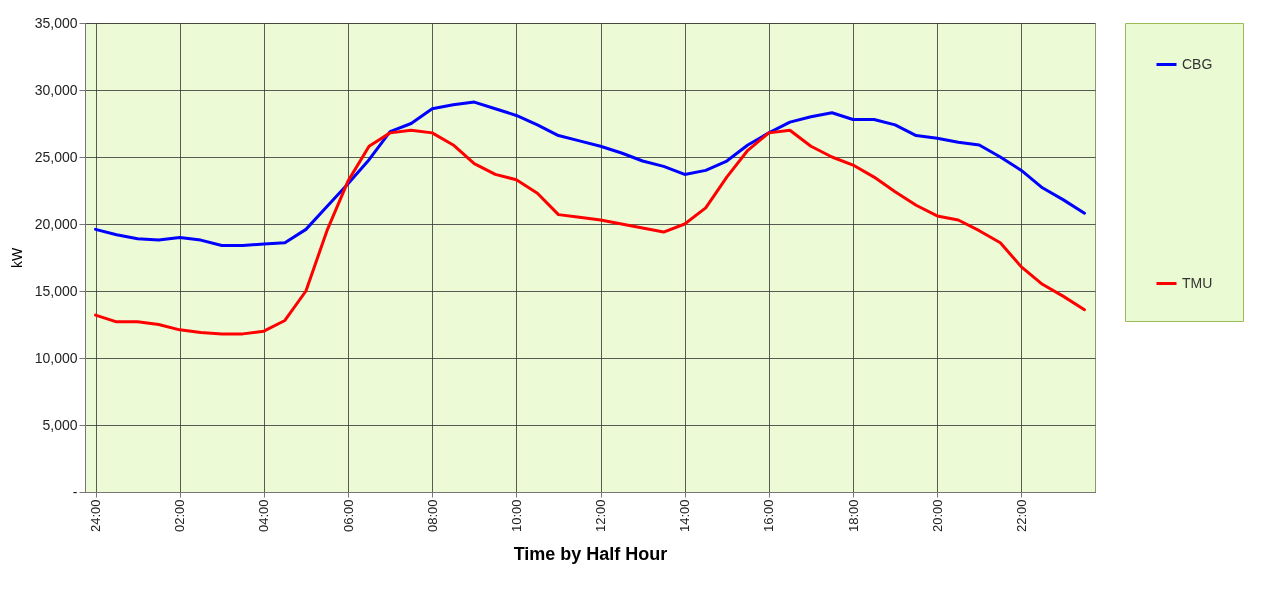 The image size is (1284, 597). Describe the element at coordinates (75, 491) in the screenshot. I see `y-tick-label: -` at that location.